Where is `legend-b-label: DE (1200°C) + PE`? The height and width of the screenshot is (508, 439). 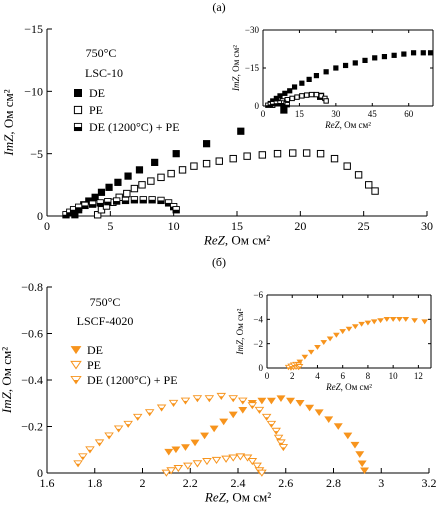
legend-b-label: DE (1200°C) + PE is located at coordinates (132, 380).